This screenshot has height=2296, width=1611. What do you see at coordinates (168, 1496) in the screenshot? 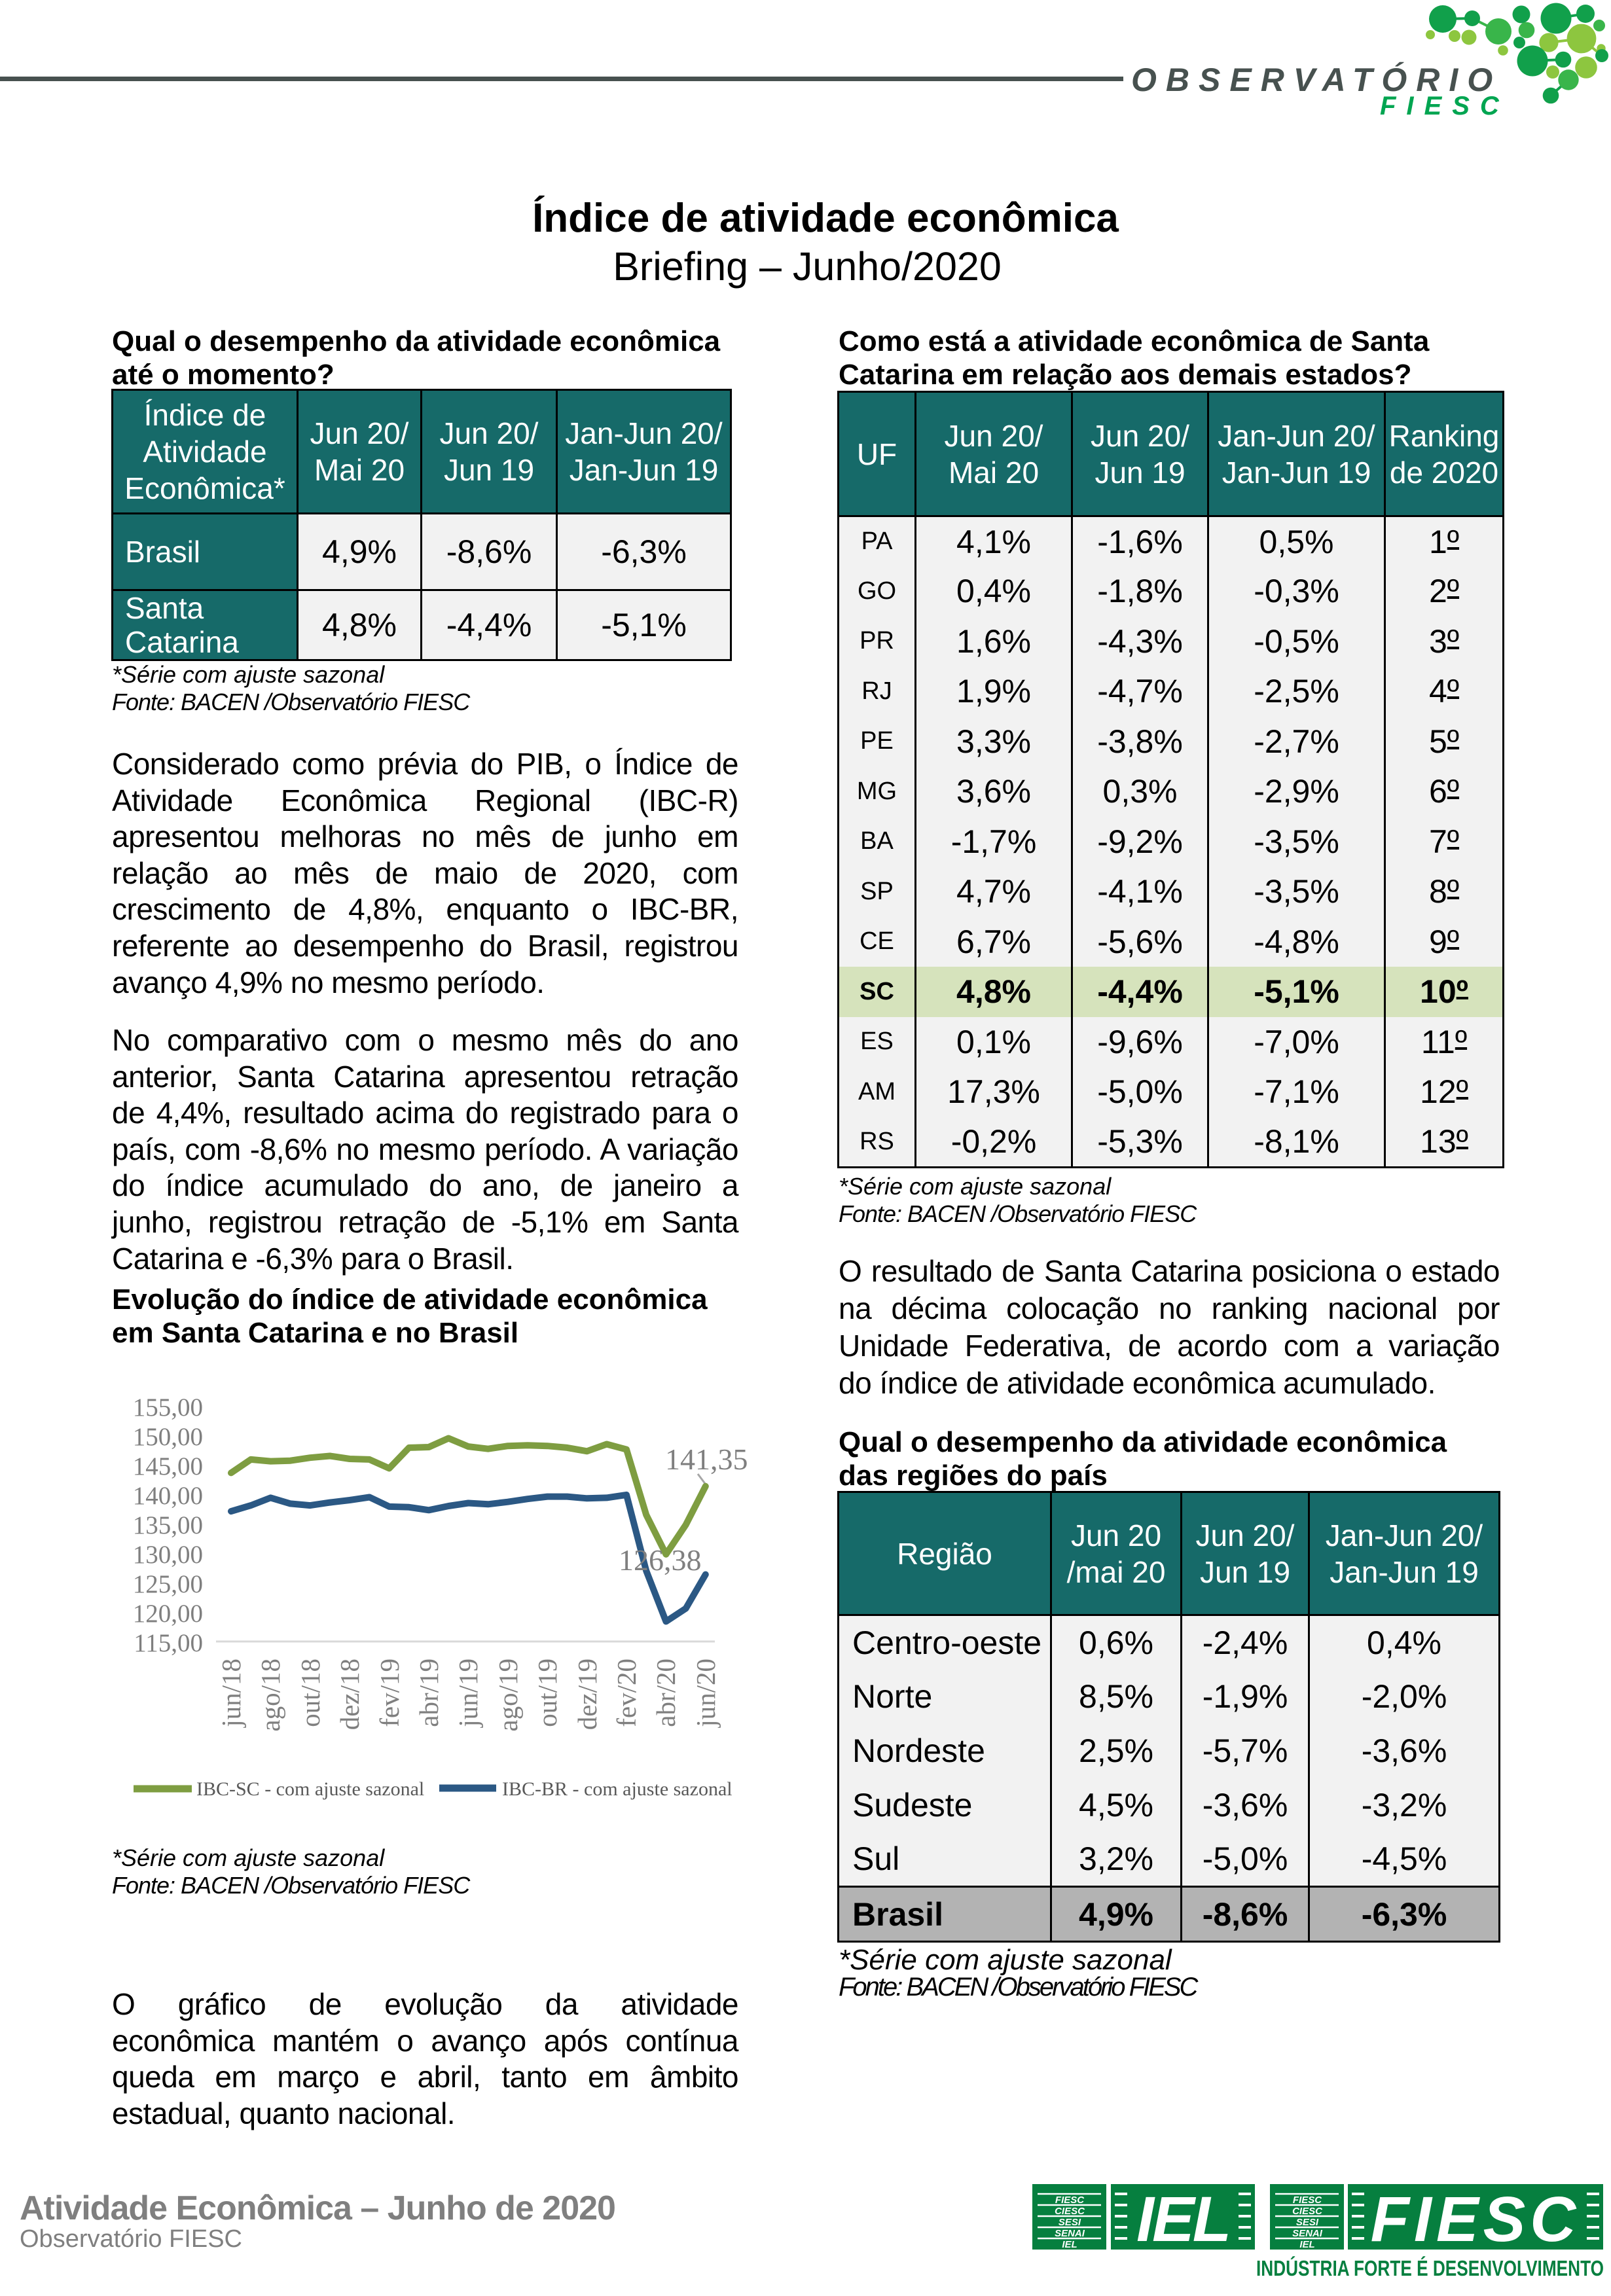
I see `svg-text: 140,00` at bounding box center [168, 1496].